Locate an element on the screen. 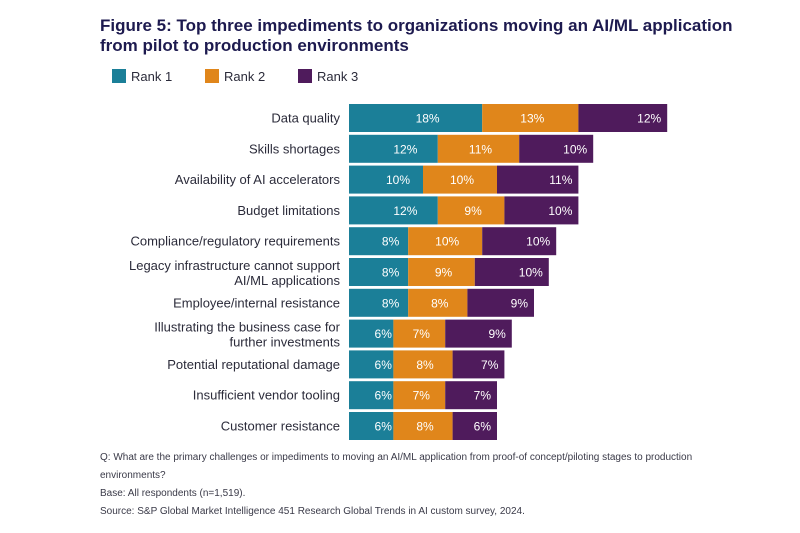  bar-row: 12% 9% 10% is located at coordinates (464, 210).